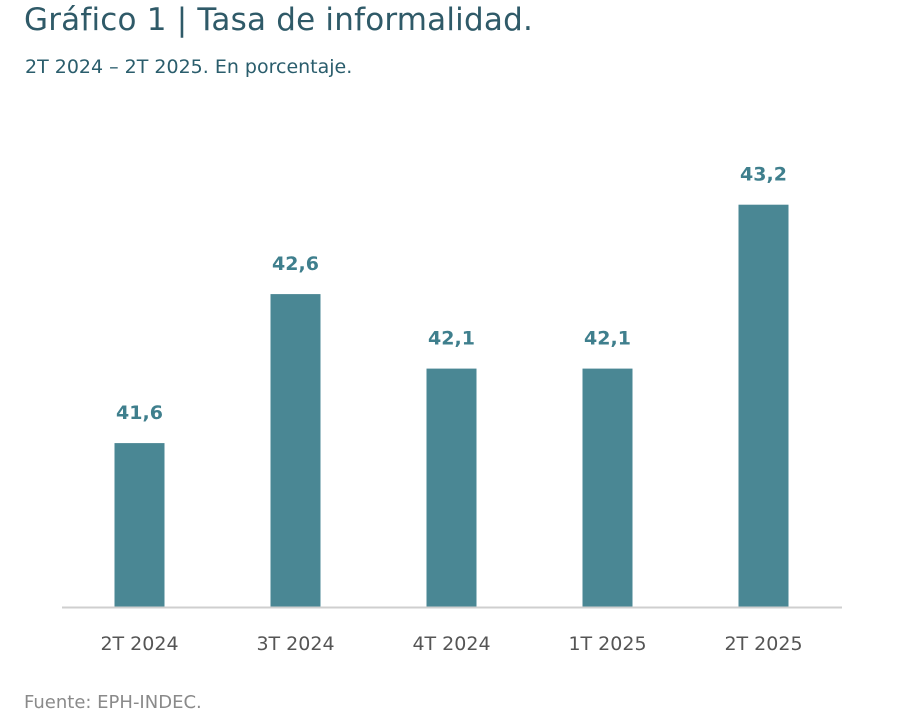 This screenshot has width=900, height=722. I want to click on data-label: 42,6, so click(295, 264).